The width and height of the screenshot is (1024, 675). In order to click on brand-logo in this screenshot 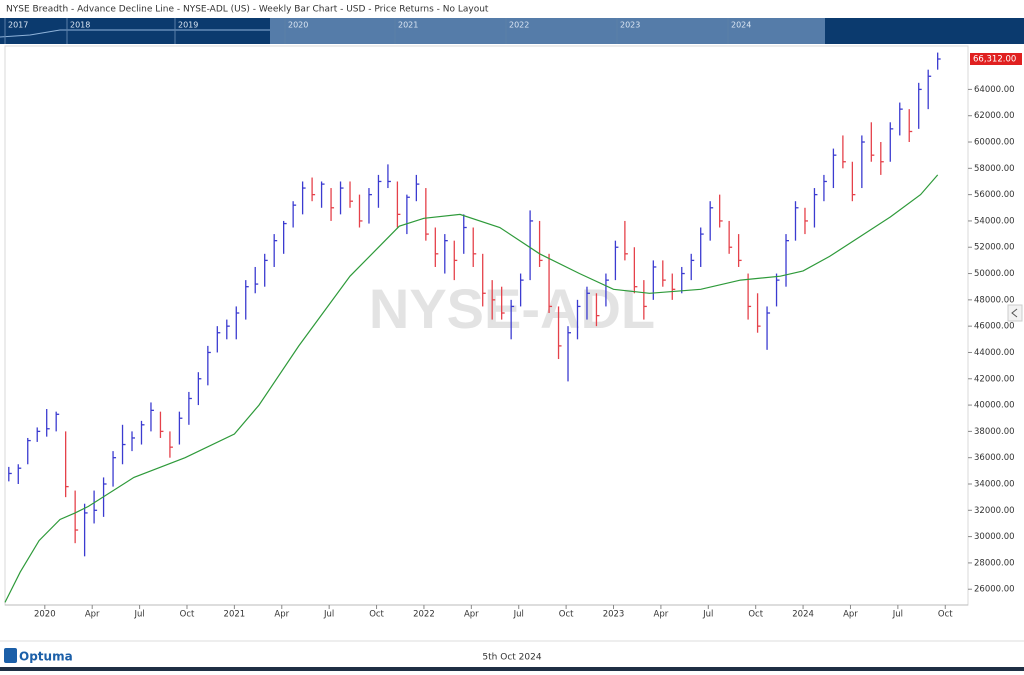, I will do `click(10, 655)`.